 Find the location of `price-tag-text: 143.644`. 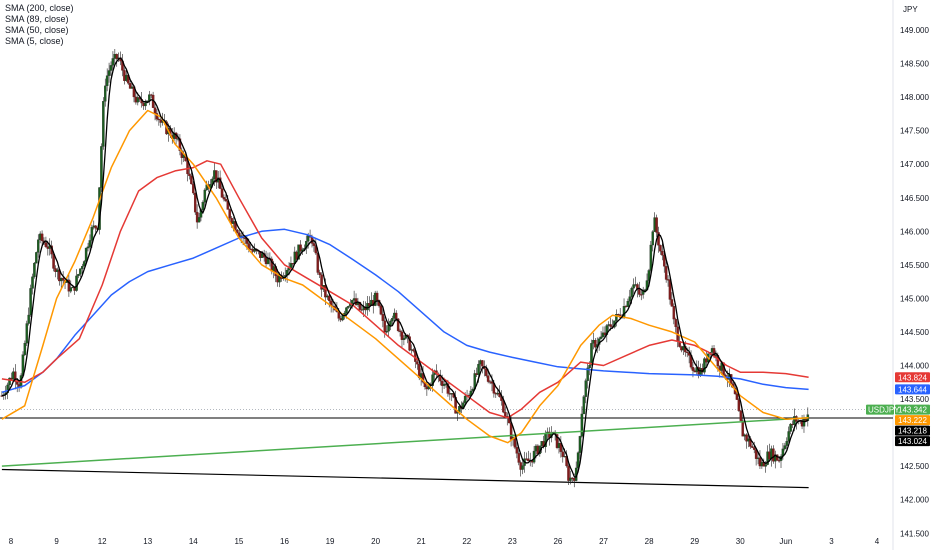

price-tag-text: 143.644 is located at coordinates (912, 389).